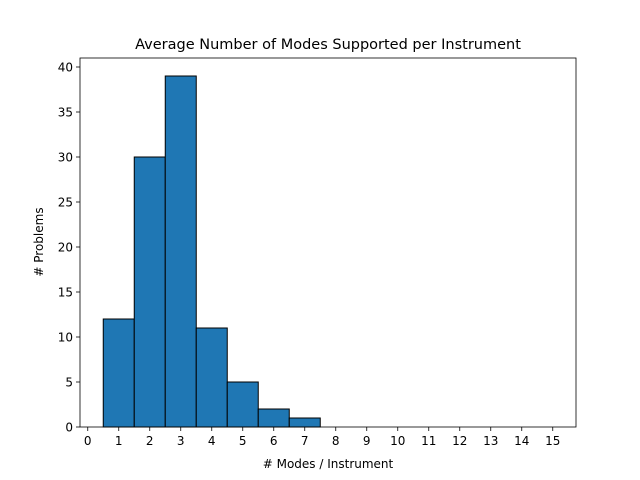 The width and height of the screenshot is (640, 480). What do you see at coordinates (552, 441) in the screenshot?
I see `x-tick-label: 15` at bounding box center [552, 441].